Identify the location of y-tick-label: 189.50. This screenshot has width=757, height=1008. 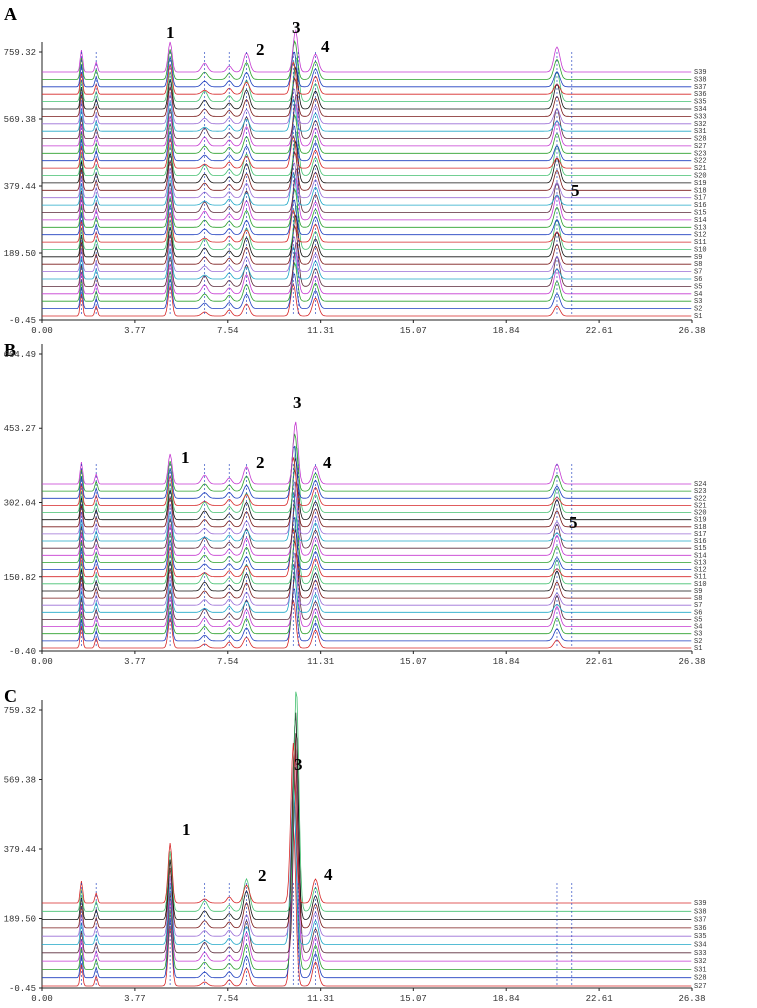
(20, 919).